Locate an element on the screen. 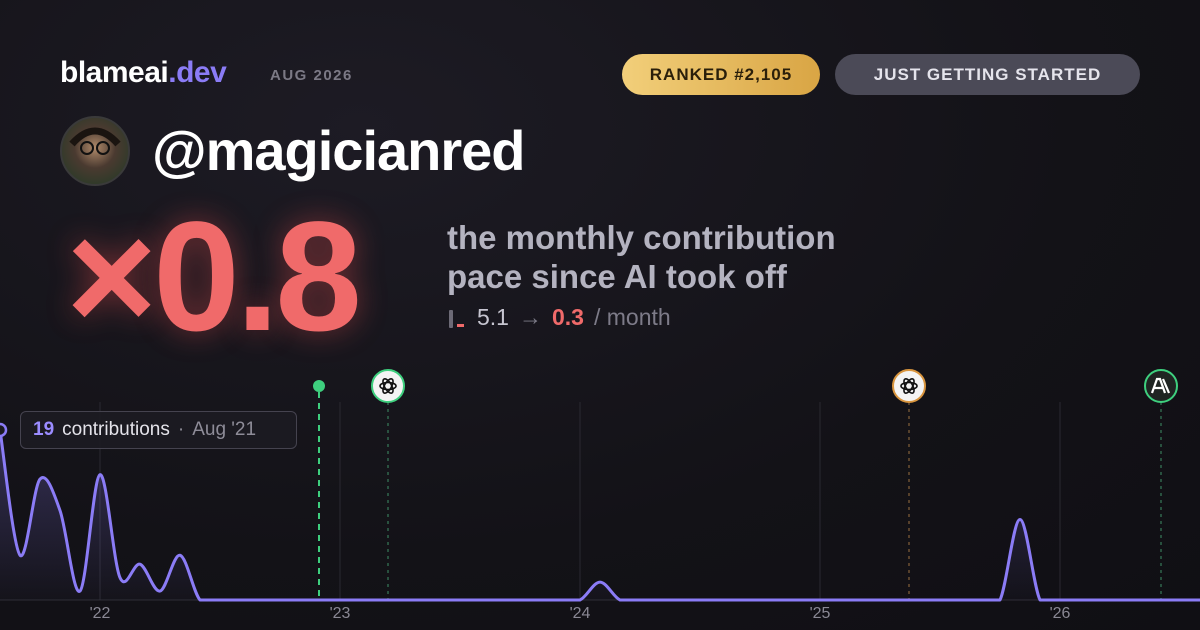  description: the monthly contribution is located at coordinates (641, 237).